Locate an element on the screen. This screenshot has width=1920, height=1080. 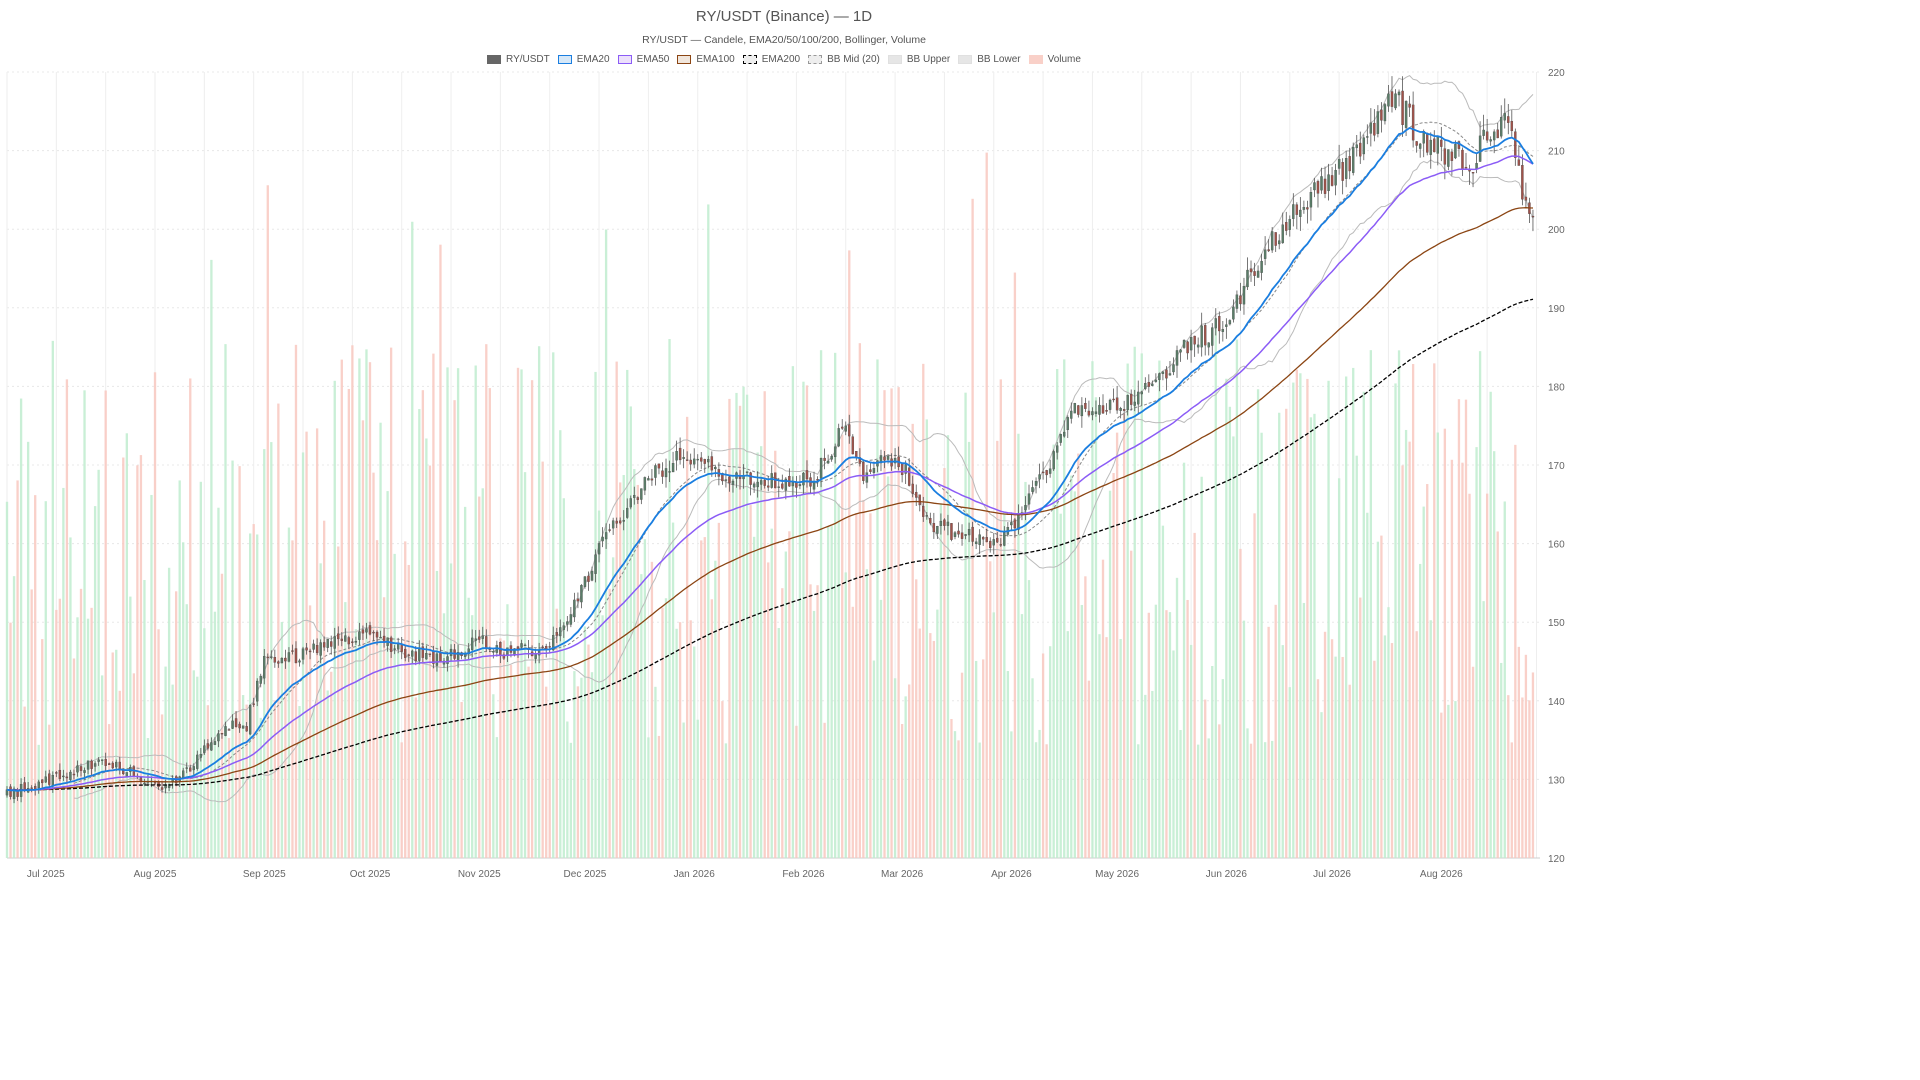
legend-item: BB Mid (20) is located at coordinates (844, 59).